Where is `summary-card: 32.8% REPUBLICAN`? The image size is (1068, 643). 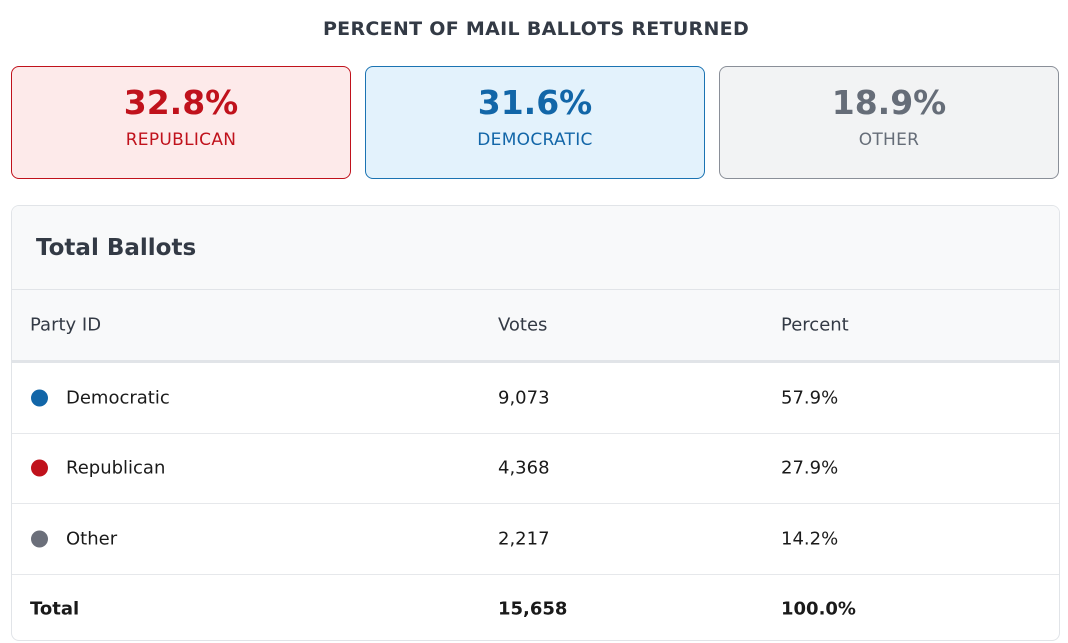 summary-card: 32.8% REPUBLICAN is located at coordinates (181, 122).